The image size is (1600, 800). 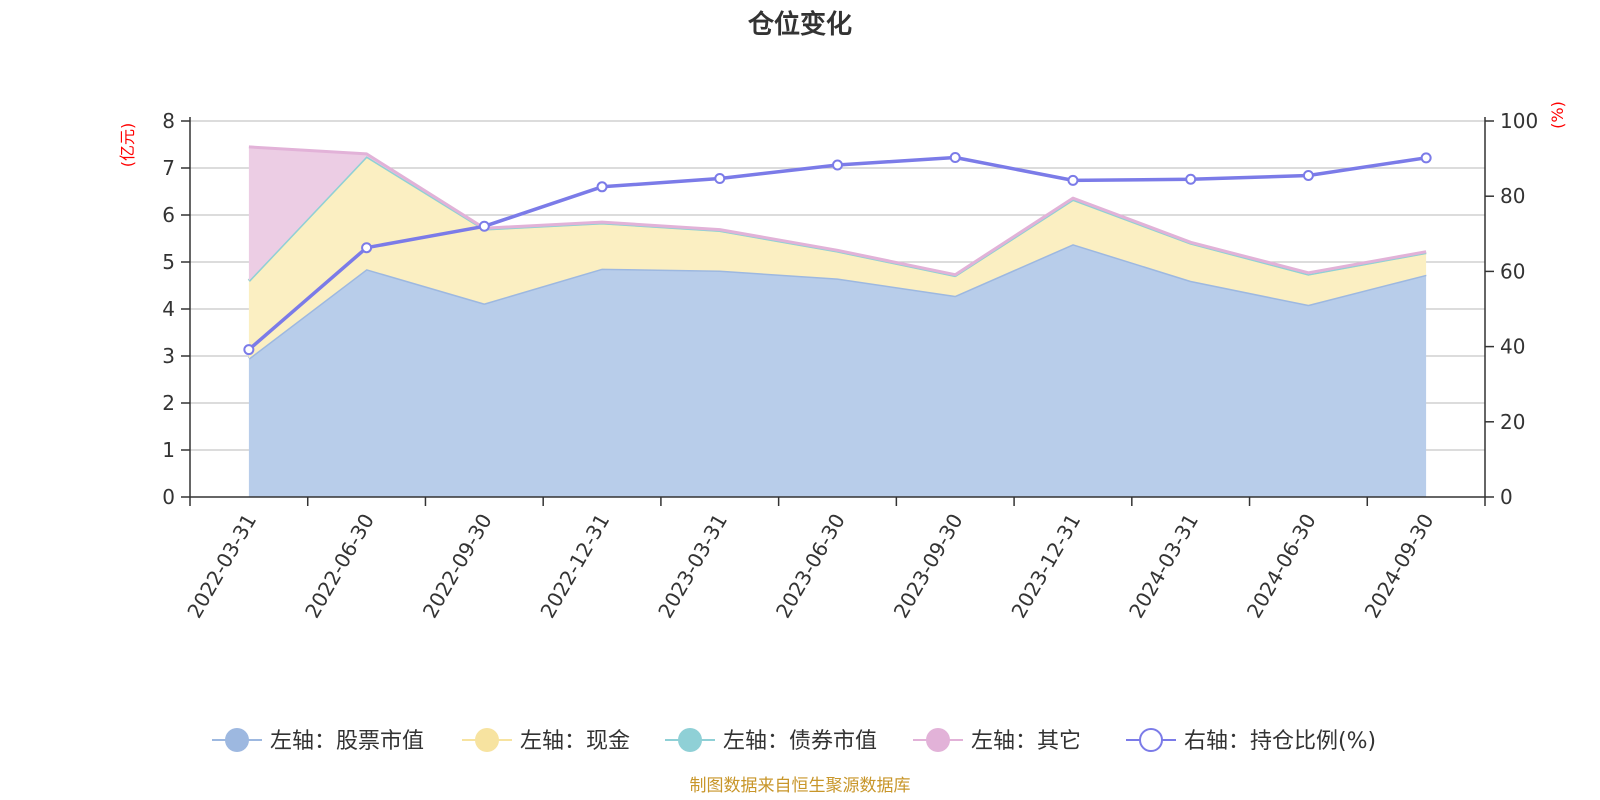 What do you see at coordinates (168, 309) in the screenshot?
I see `left-tick-label-4: 4` at bounding box center [168, 309].